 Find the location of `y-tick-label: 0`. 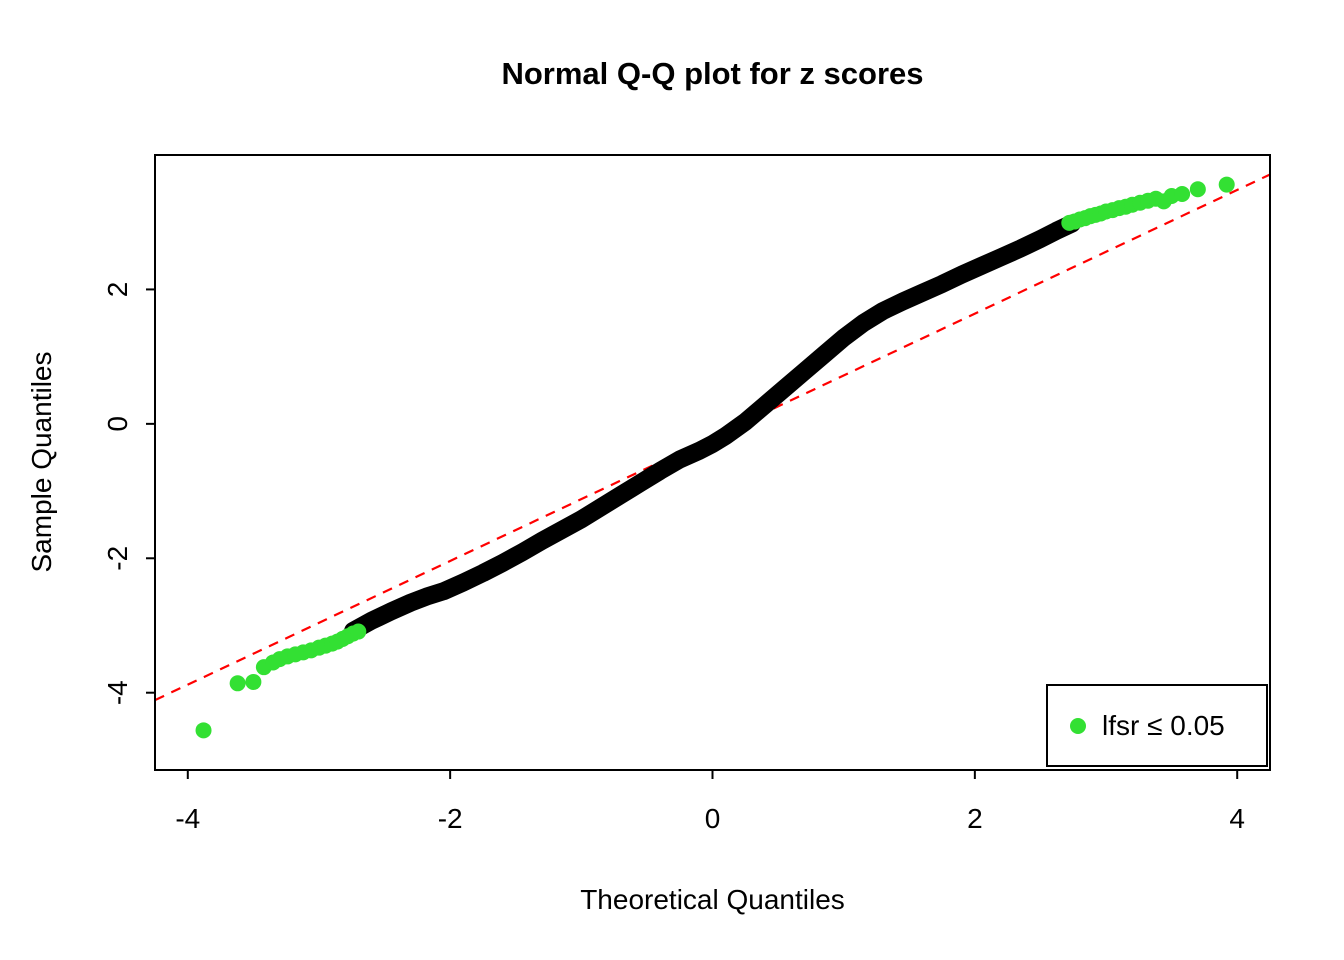

y-tick-label: 0 is located at coordinates (117, 424).